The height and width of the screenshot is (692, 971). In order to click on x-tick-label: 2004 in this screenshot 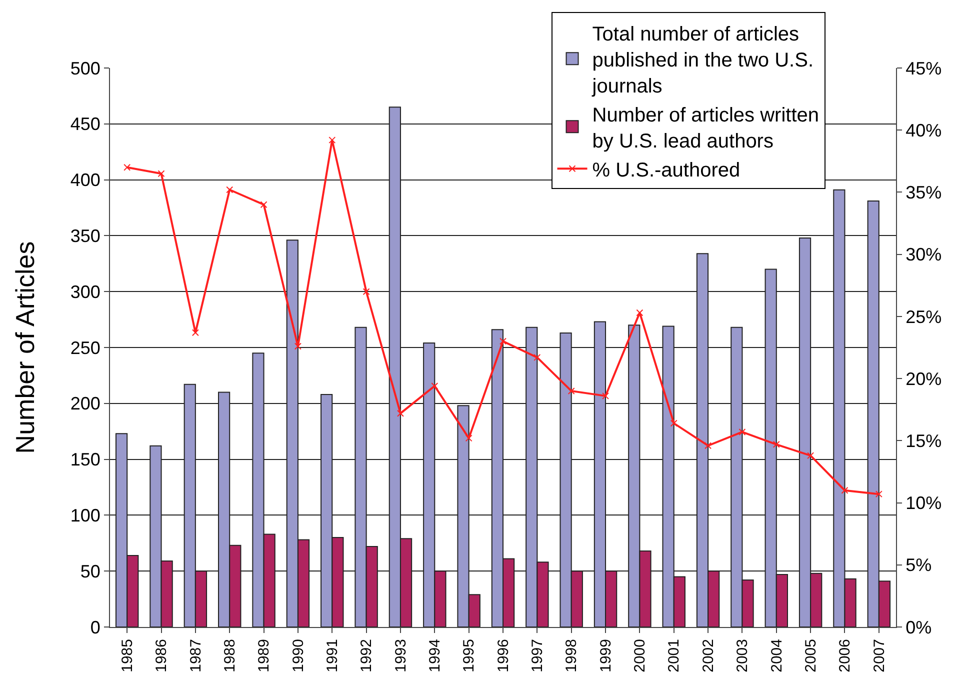, I will do `click(777, 655)`.